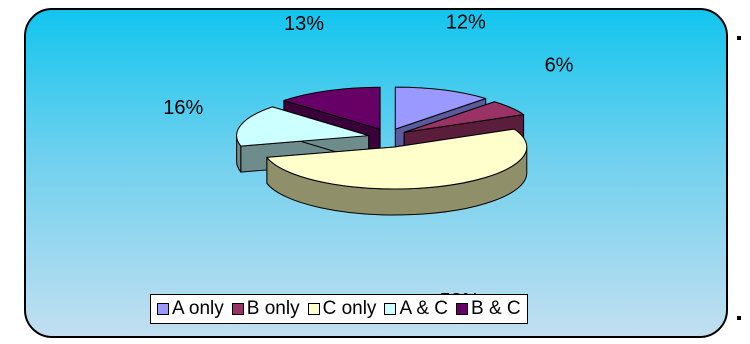  I want to click on legend-label: A only, so click(198, 308).